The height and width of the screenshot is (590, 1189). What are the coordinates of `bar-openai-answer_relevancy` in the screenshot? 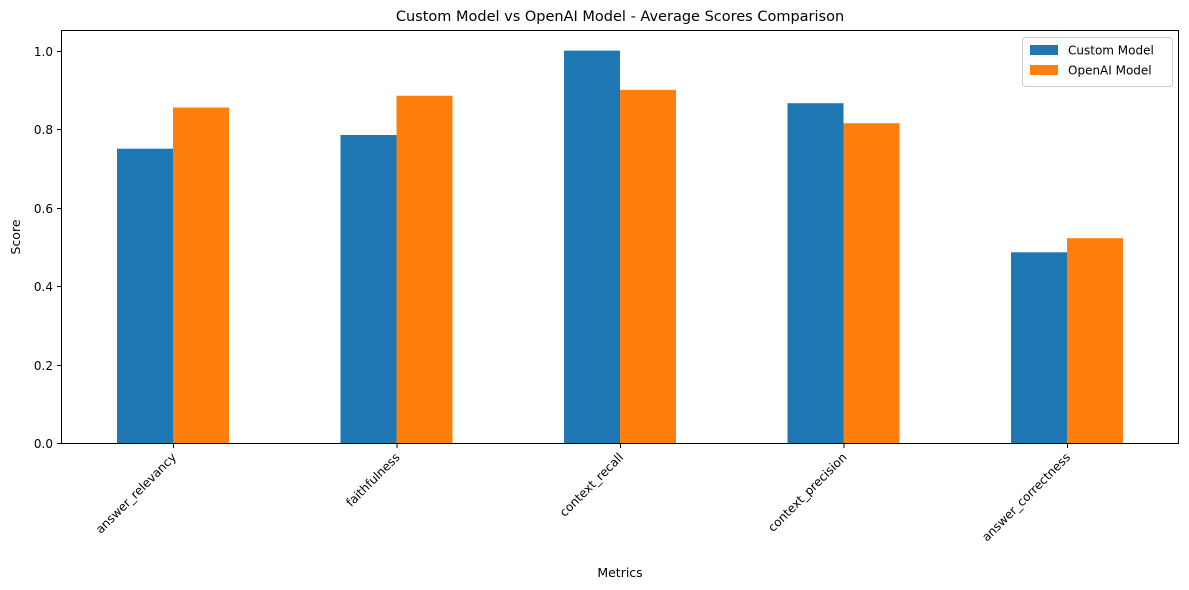 It's located at (201, 275).